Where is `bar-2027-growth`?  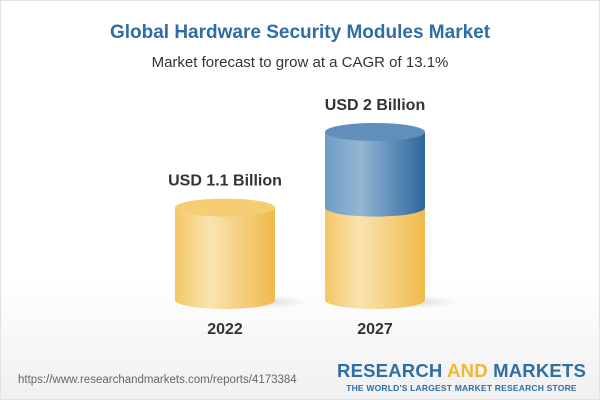
bar-2027-growth is located at coordinates (375, 174).